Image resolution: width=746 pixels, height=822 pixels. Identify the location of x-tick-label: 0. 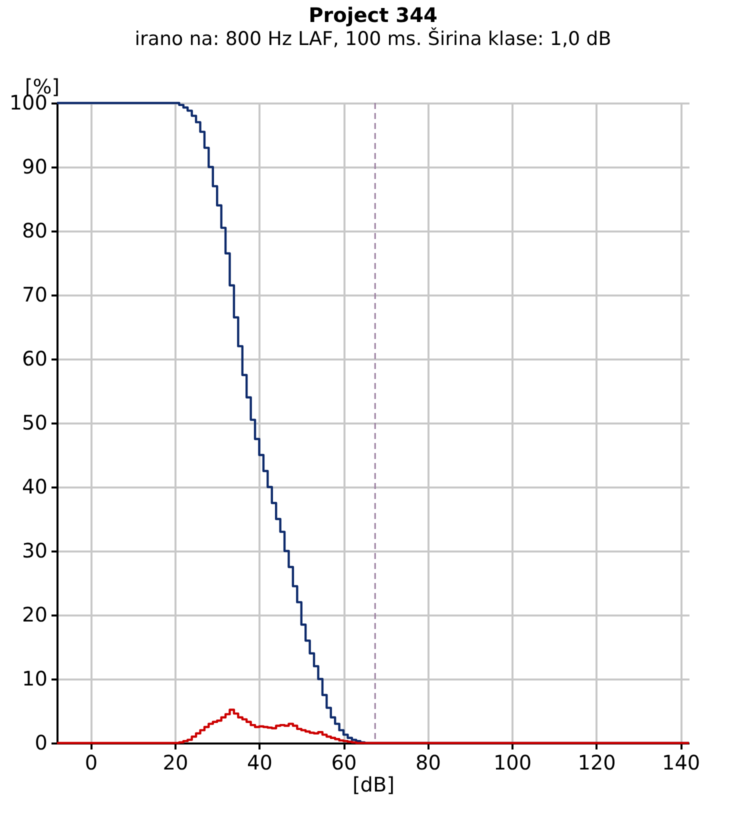
(91, 762).